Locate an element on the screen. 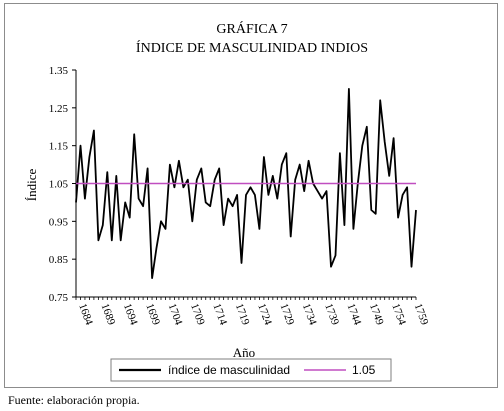 This screenshot has width=504, height=411. x-tick-label: 1709 is located at coordinates (197, 314).